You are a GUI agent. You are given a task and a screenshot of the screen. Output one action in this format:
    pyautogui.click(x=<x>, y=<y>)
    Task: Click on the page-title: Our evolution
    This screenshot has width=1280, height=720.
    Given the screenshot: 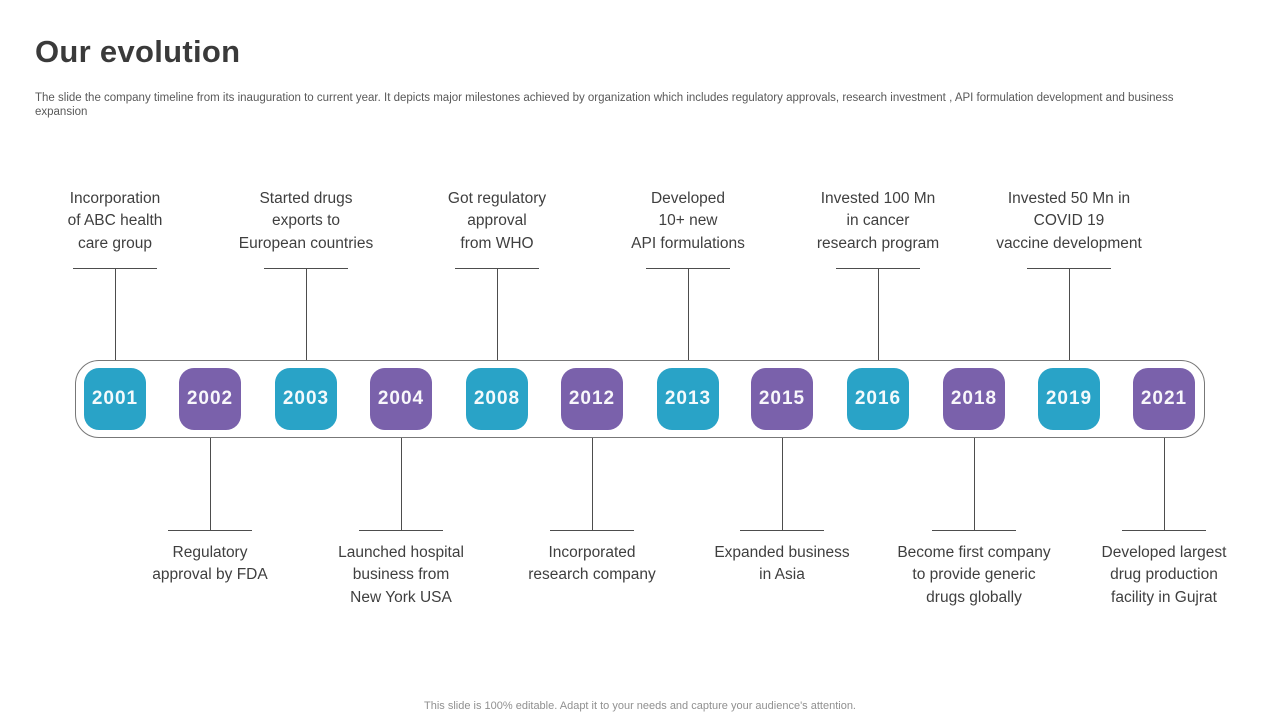 What is the action you would take?
    pyautogui.click(x=138, y=51)
    